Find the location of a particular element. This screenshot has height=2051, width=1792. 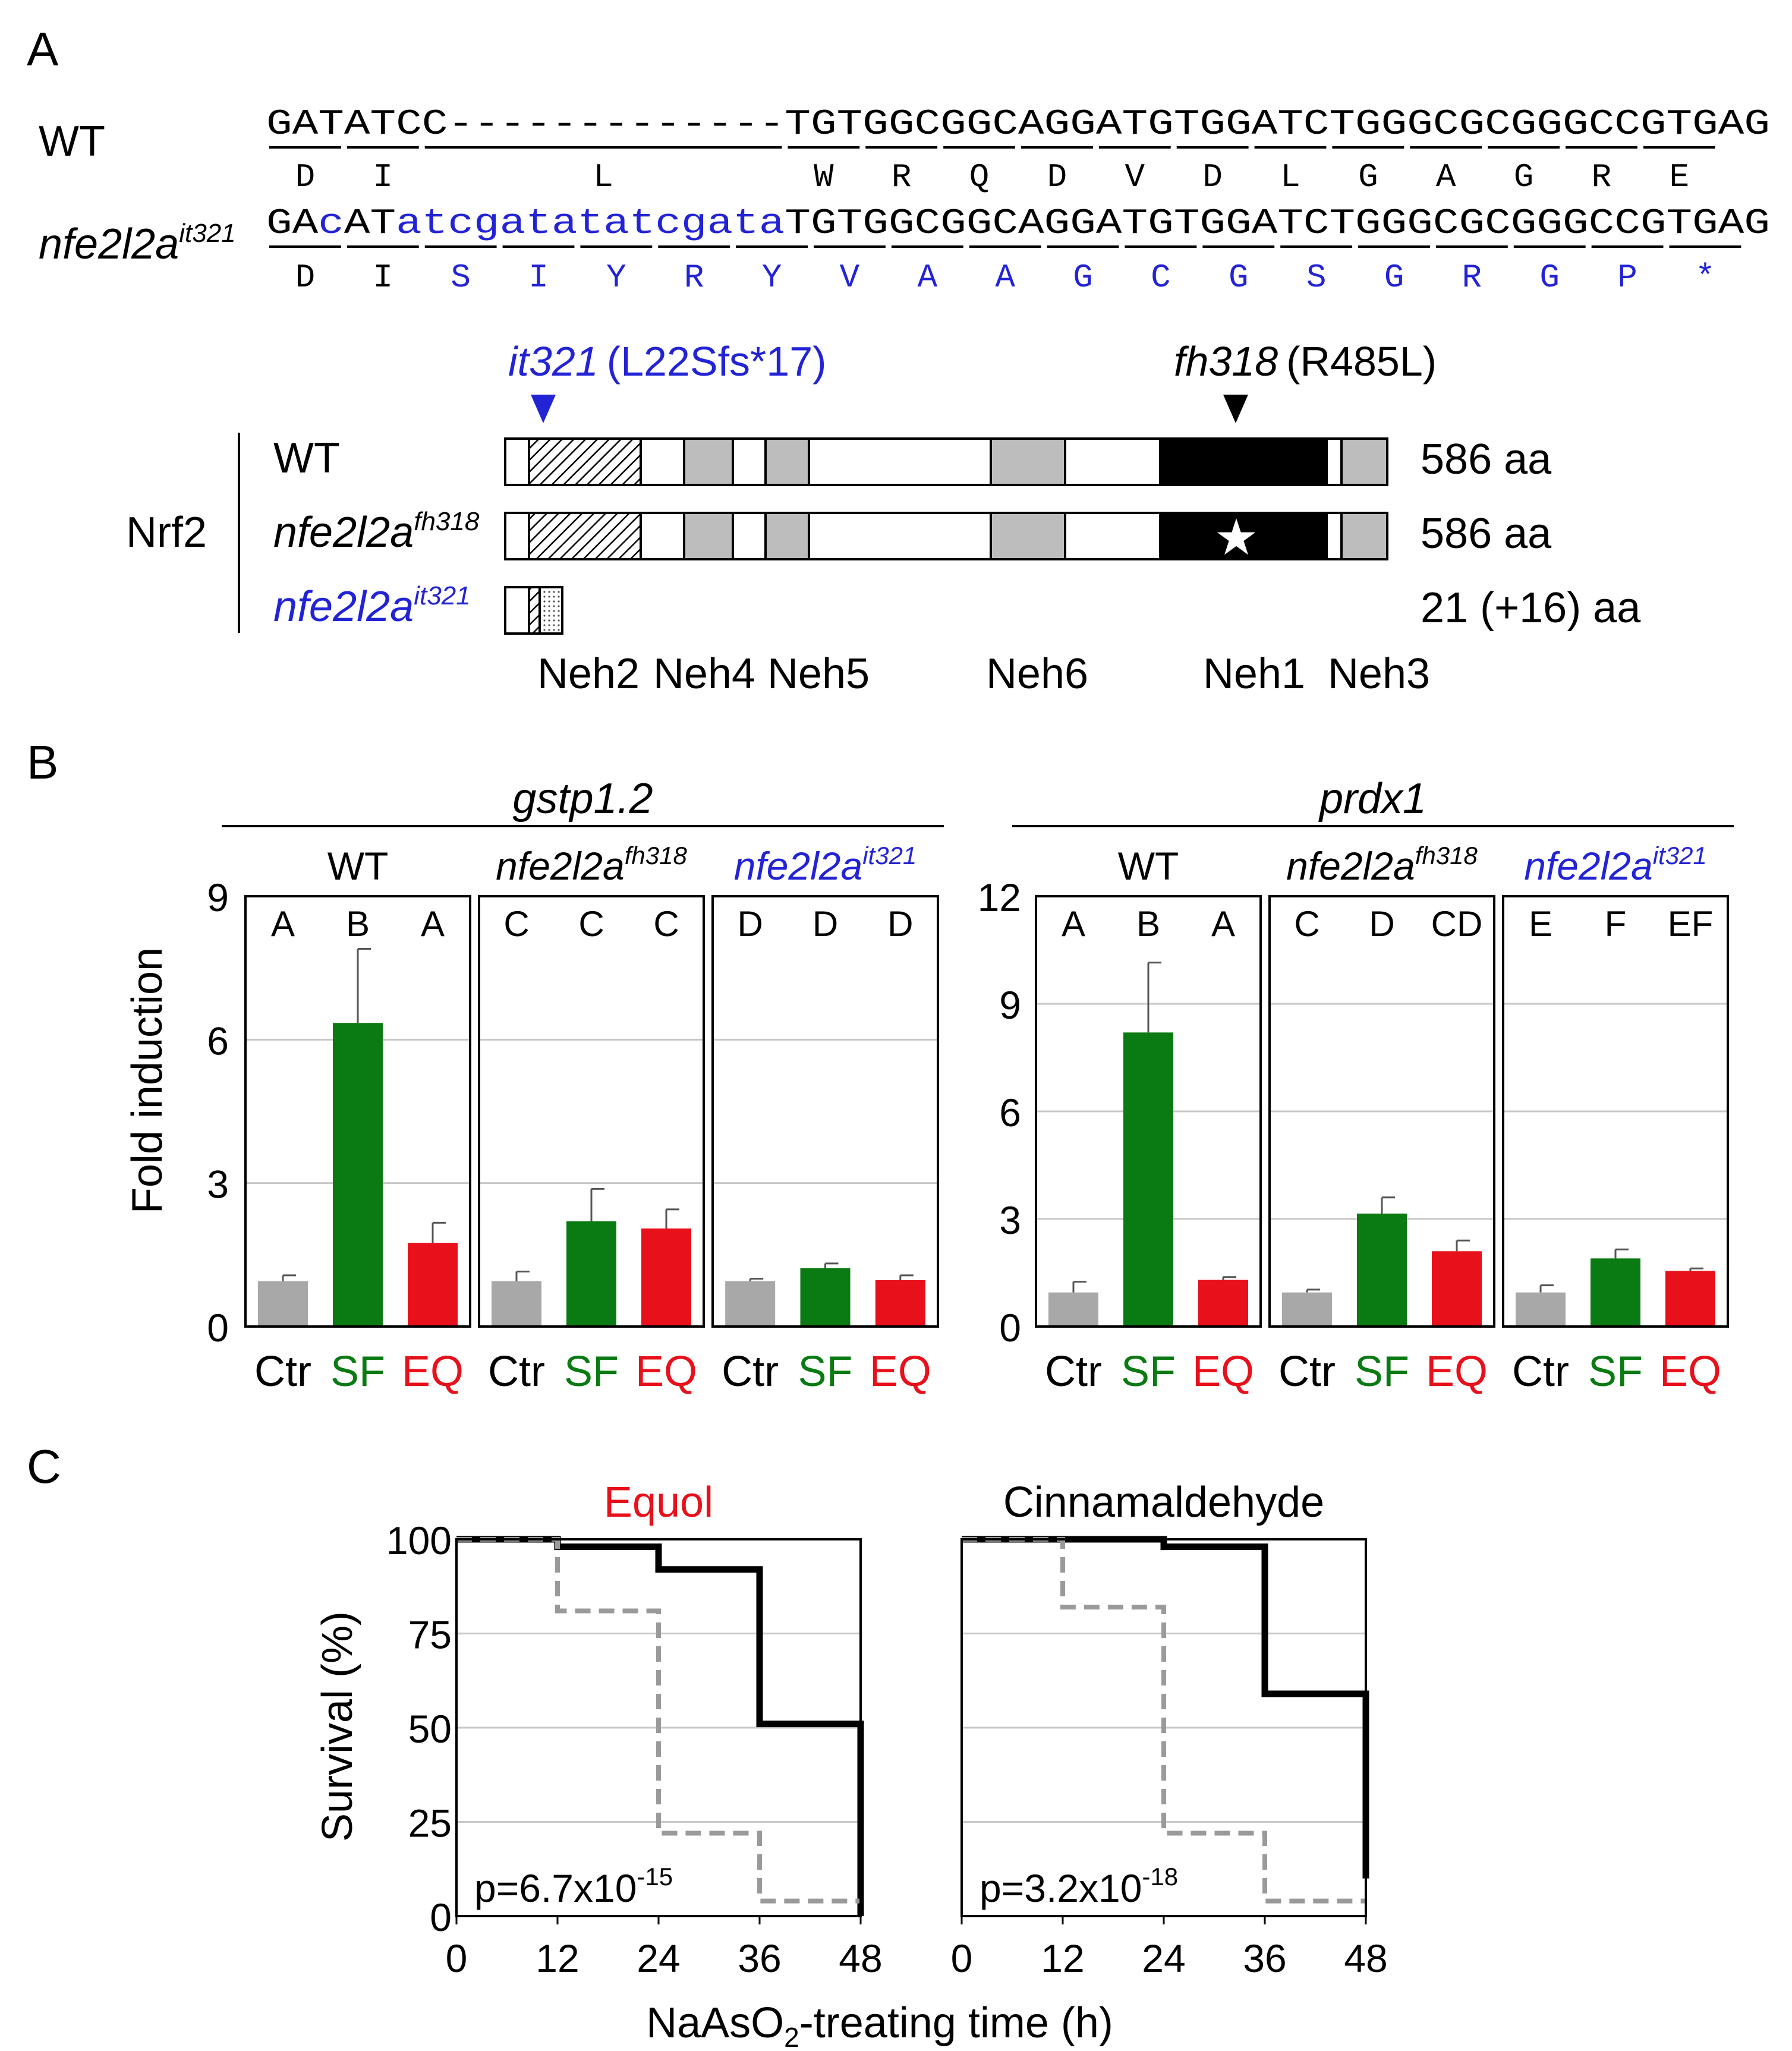

significance-letter: F is located at coordinates (1616, 924).